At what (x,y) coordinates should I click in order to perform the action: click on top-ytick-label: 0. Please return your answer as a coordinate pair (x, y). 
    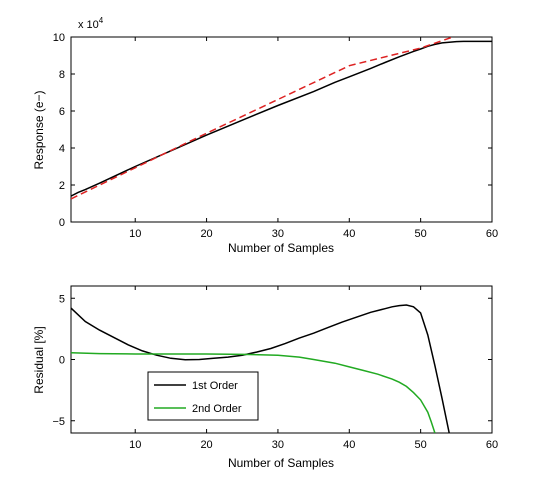
    Looking at the image, I should click on (62, 223).